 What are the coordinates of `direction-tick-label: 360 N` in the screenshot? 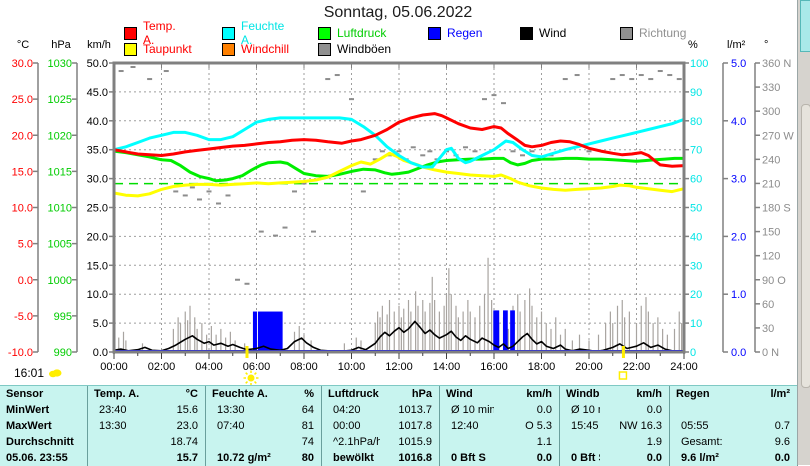 It's located at (776, 64).